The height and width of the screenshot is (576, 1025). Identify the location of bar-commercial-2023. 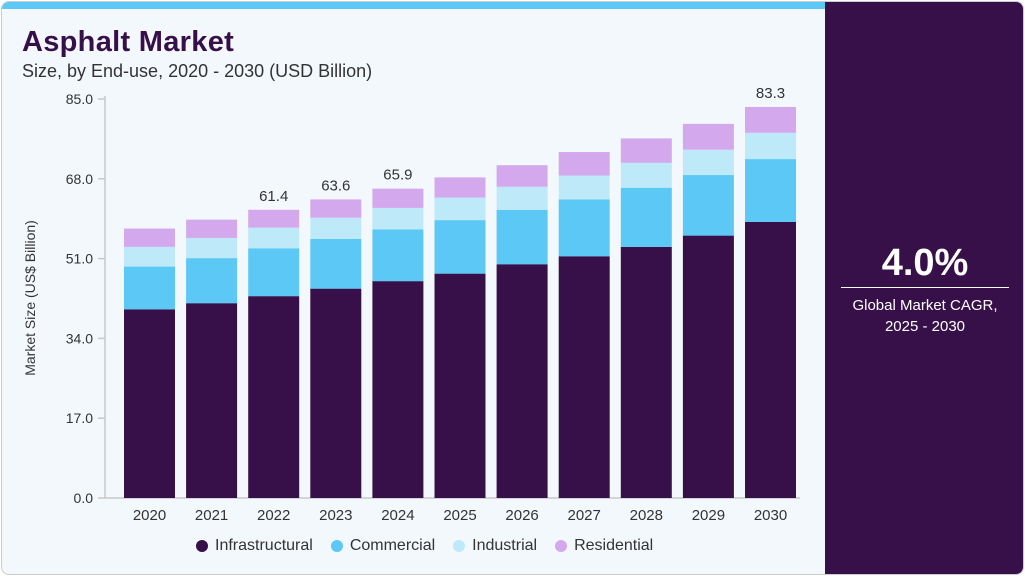
(336, 263).